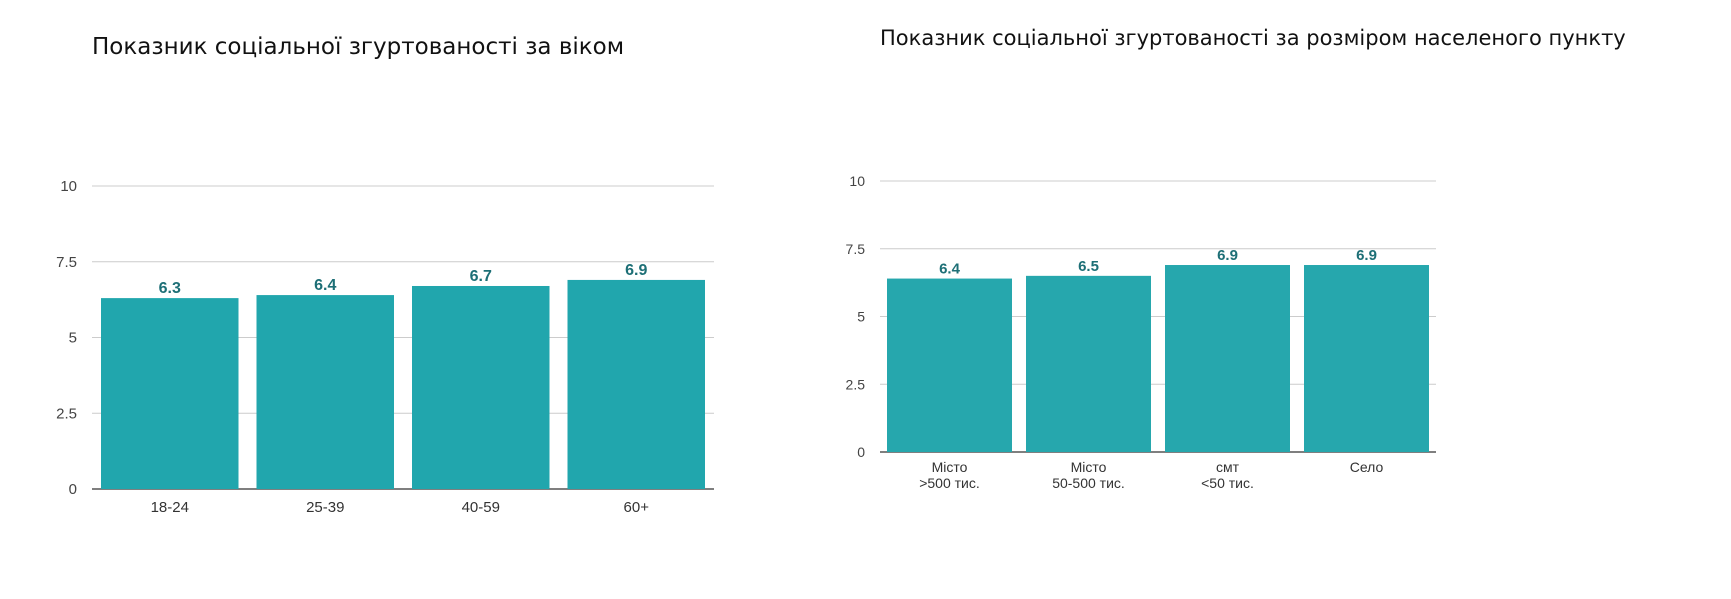  Describe the element at coordinates (861, 317) in the screenshot. I see `y-tick-label-size-2: 5` at that location.